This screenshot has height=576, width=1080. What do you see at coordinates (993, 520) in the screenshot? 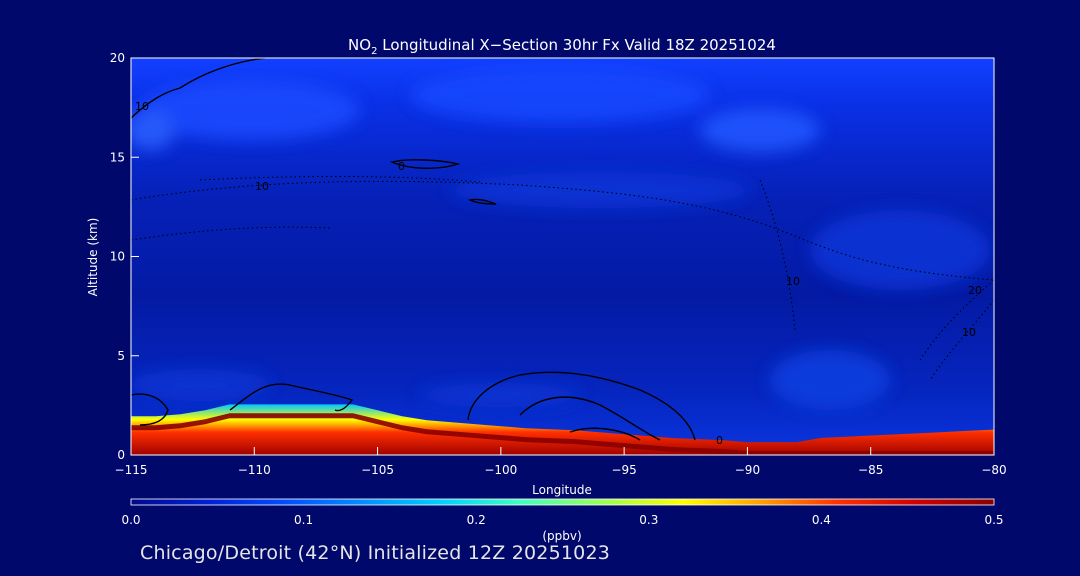
I see `colorbar-tick-label: 0.5` at bounding box center [993, 520].